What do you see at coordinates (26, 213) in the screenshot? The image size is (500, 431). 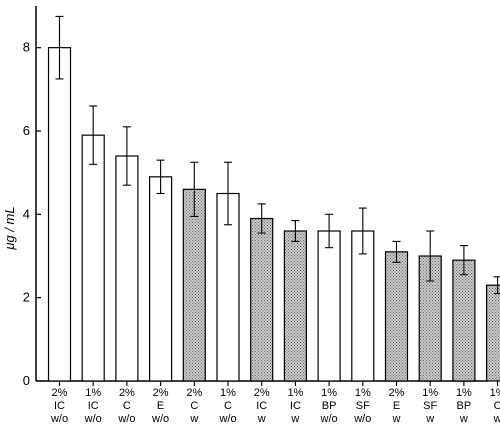 I see `y-tick-label: 4` at bounding box center [26, 213].